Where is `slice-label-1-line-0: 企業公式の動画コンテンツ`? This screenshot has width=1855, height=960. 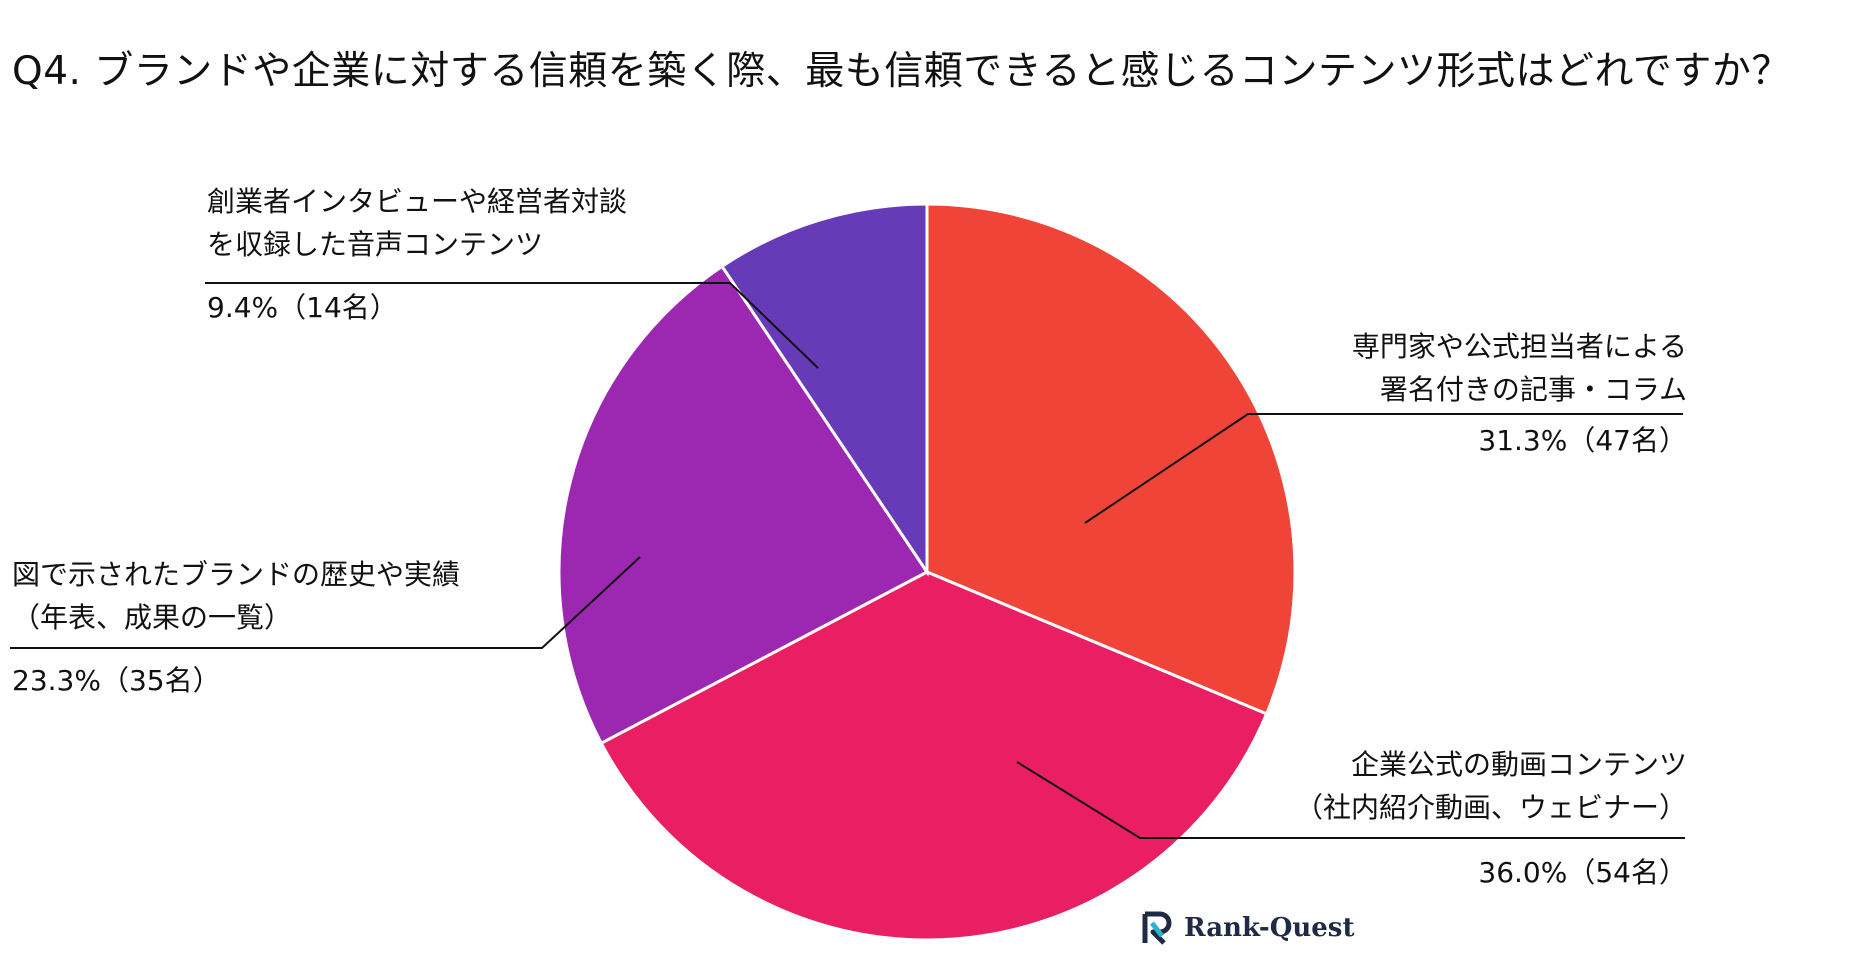
slice-label-1-line-0: 企業公式の動画コンテンツ is located at coordinates (1518, 764).